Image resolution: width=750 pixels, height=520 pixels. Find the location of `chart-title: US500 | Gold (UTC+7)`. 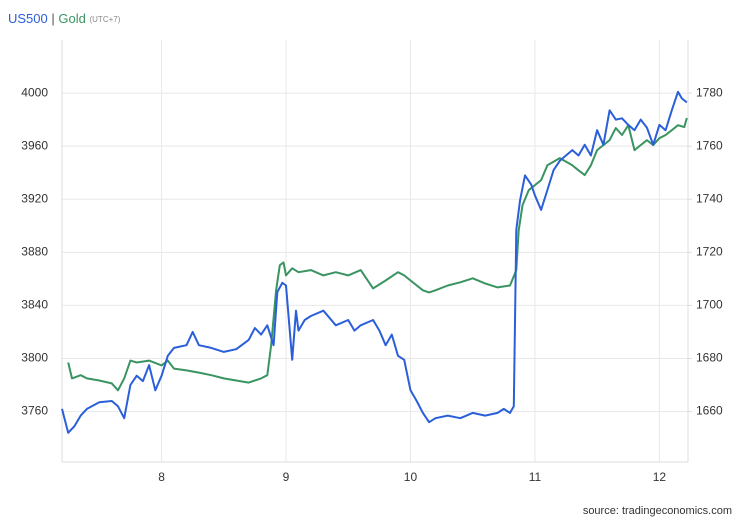

chart-title: US500 | Gold (UTC+7) is located at coordinates (64, 18).